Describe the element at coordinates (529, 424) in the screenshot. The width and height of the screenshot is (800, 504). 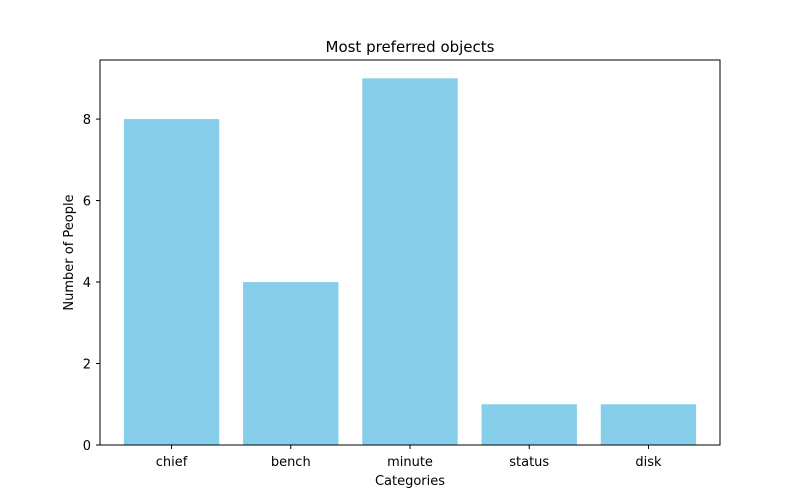
I see `bar-status` at that location.